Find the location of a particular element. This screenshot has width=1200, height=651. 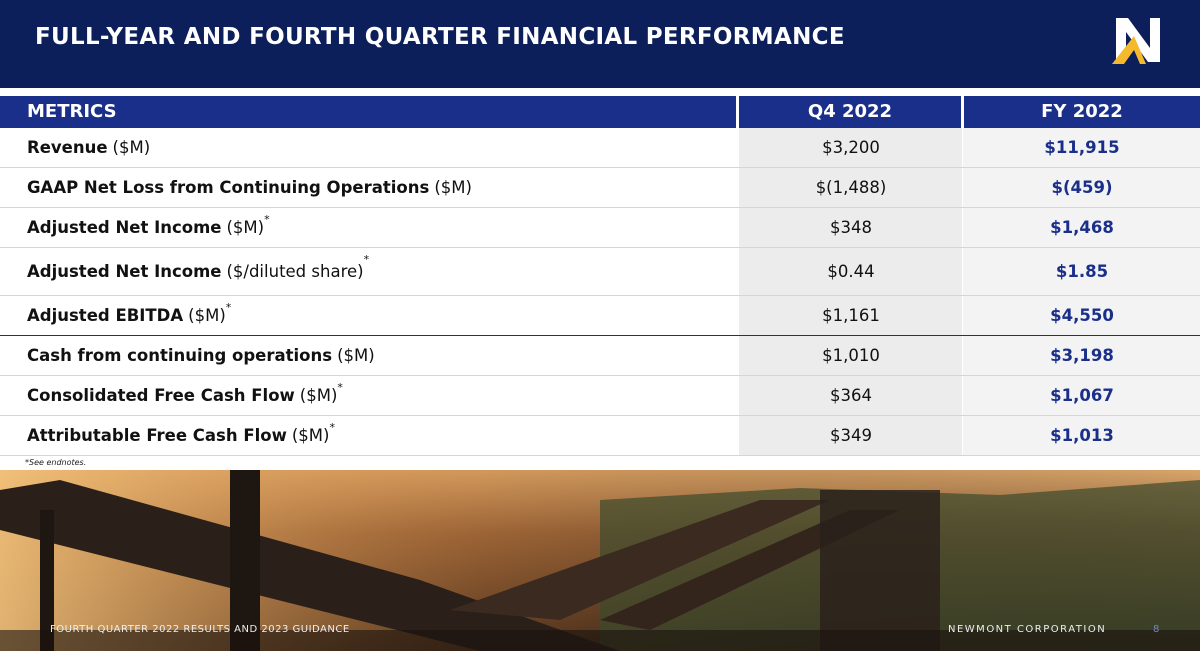

q4-value: $1,010 is located at coordinates (850, 355).